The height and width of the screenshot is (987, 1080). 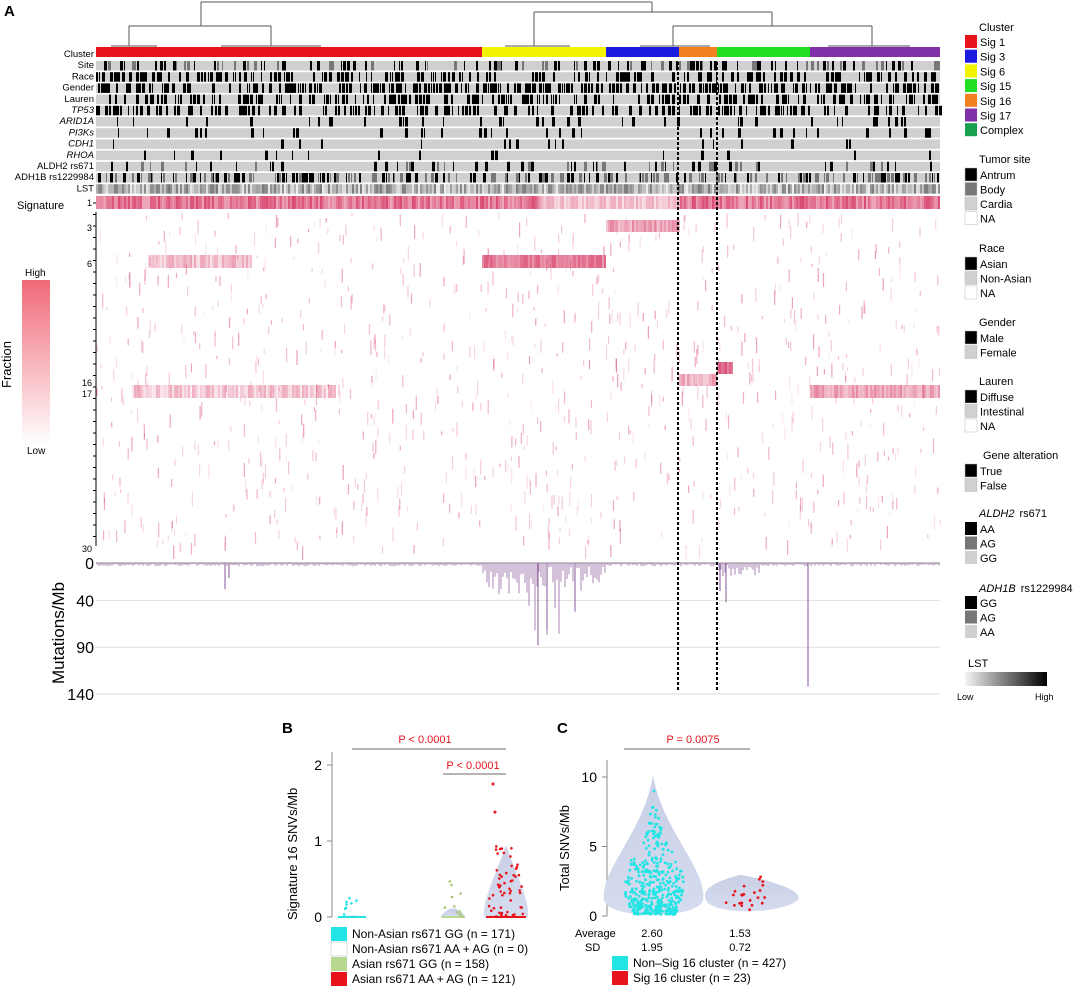 I want to click on signature-tick-label: 3, so click(x=89, y=228).